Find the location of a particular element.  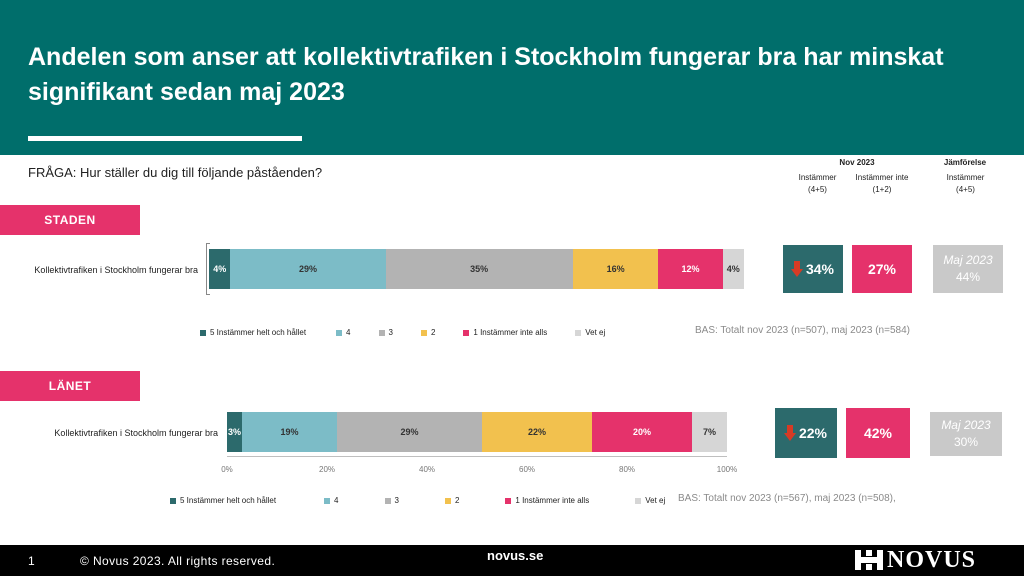

copyright-text: © Novus 2023. All rights reserved. is located at coordinates (178, 561).